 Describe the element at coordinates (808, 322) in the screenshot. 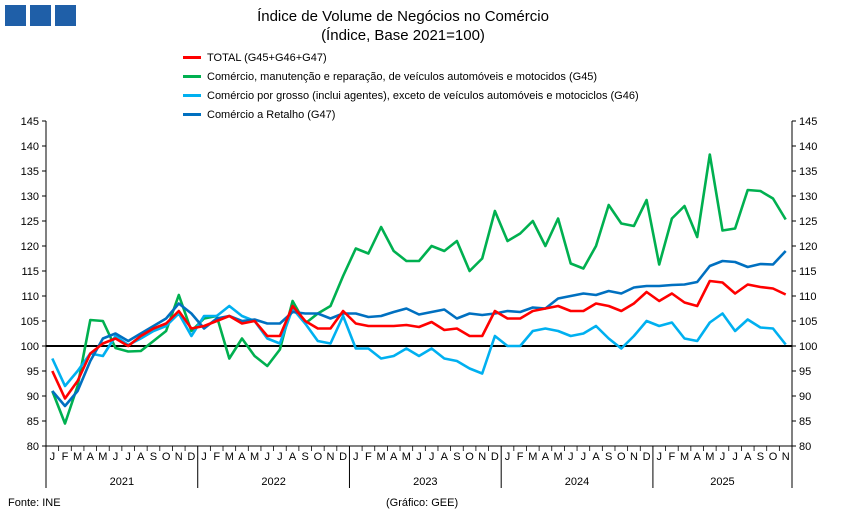

I see `y-tick-label: 105` at that location.